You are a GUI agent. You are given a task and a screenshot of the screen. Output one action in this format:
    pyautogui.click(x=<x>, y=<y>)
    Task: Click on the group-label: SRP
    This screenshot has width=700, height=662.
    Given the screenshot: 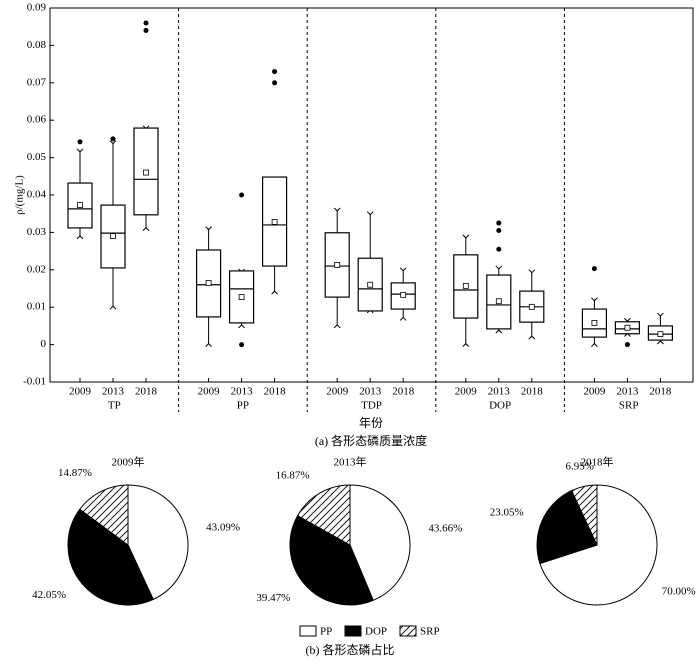 What is the action you would take?
    pyautogui.click(x=629, y=406)
    